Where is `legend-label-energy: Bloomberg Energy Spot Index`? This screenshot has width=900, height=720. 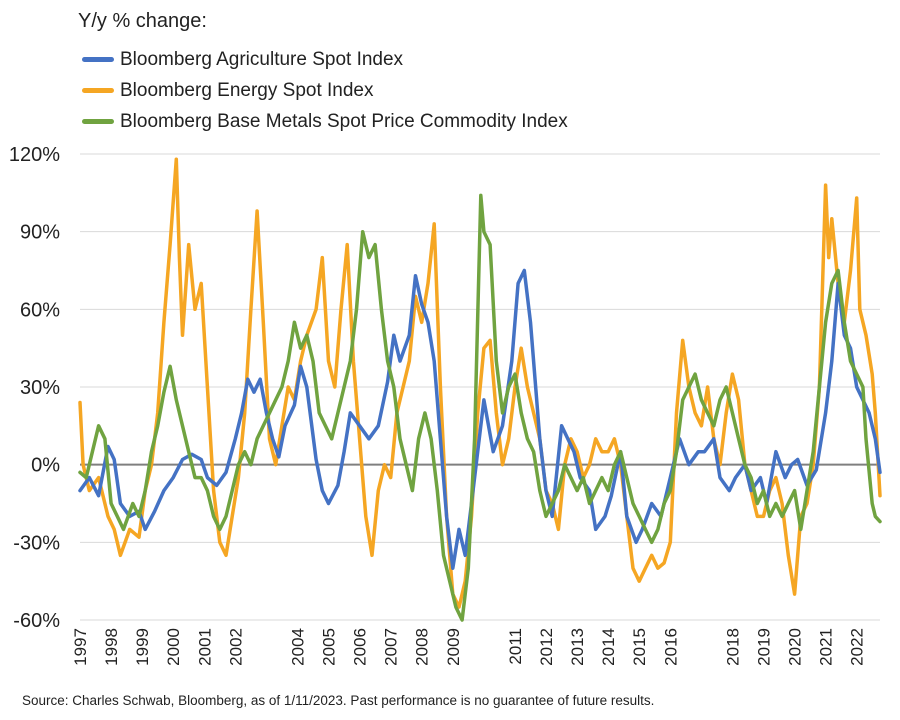
legend-label-energy: Bloomberg Energy Spot Index is located at coordinates (247, 90).